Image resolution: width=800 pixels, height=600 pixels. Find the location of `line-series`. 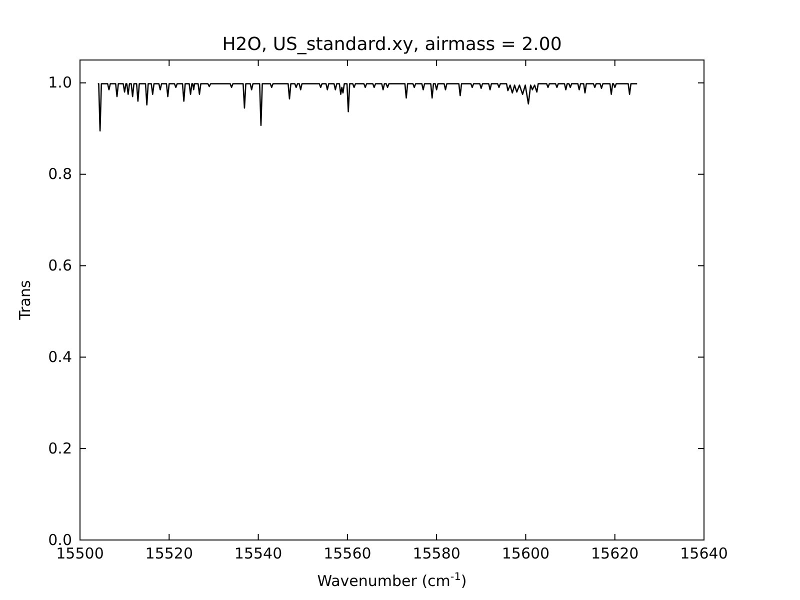

line-series is located at coordinates (367, 107).